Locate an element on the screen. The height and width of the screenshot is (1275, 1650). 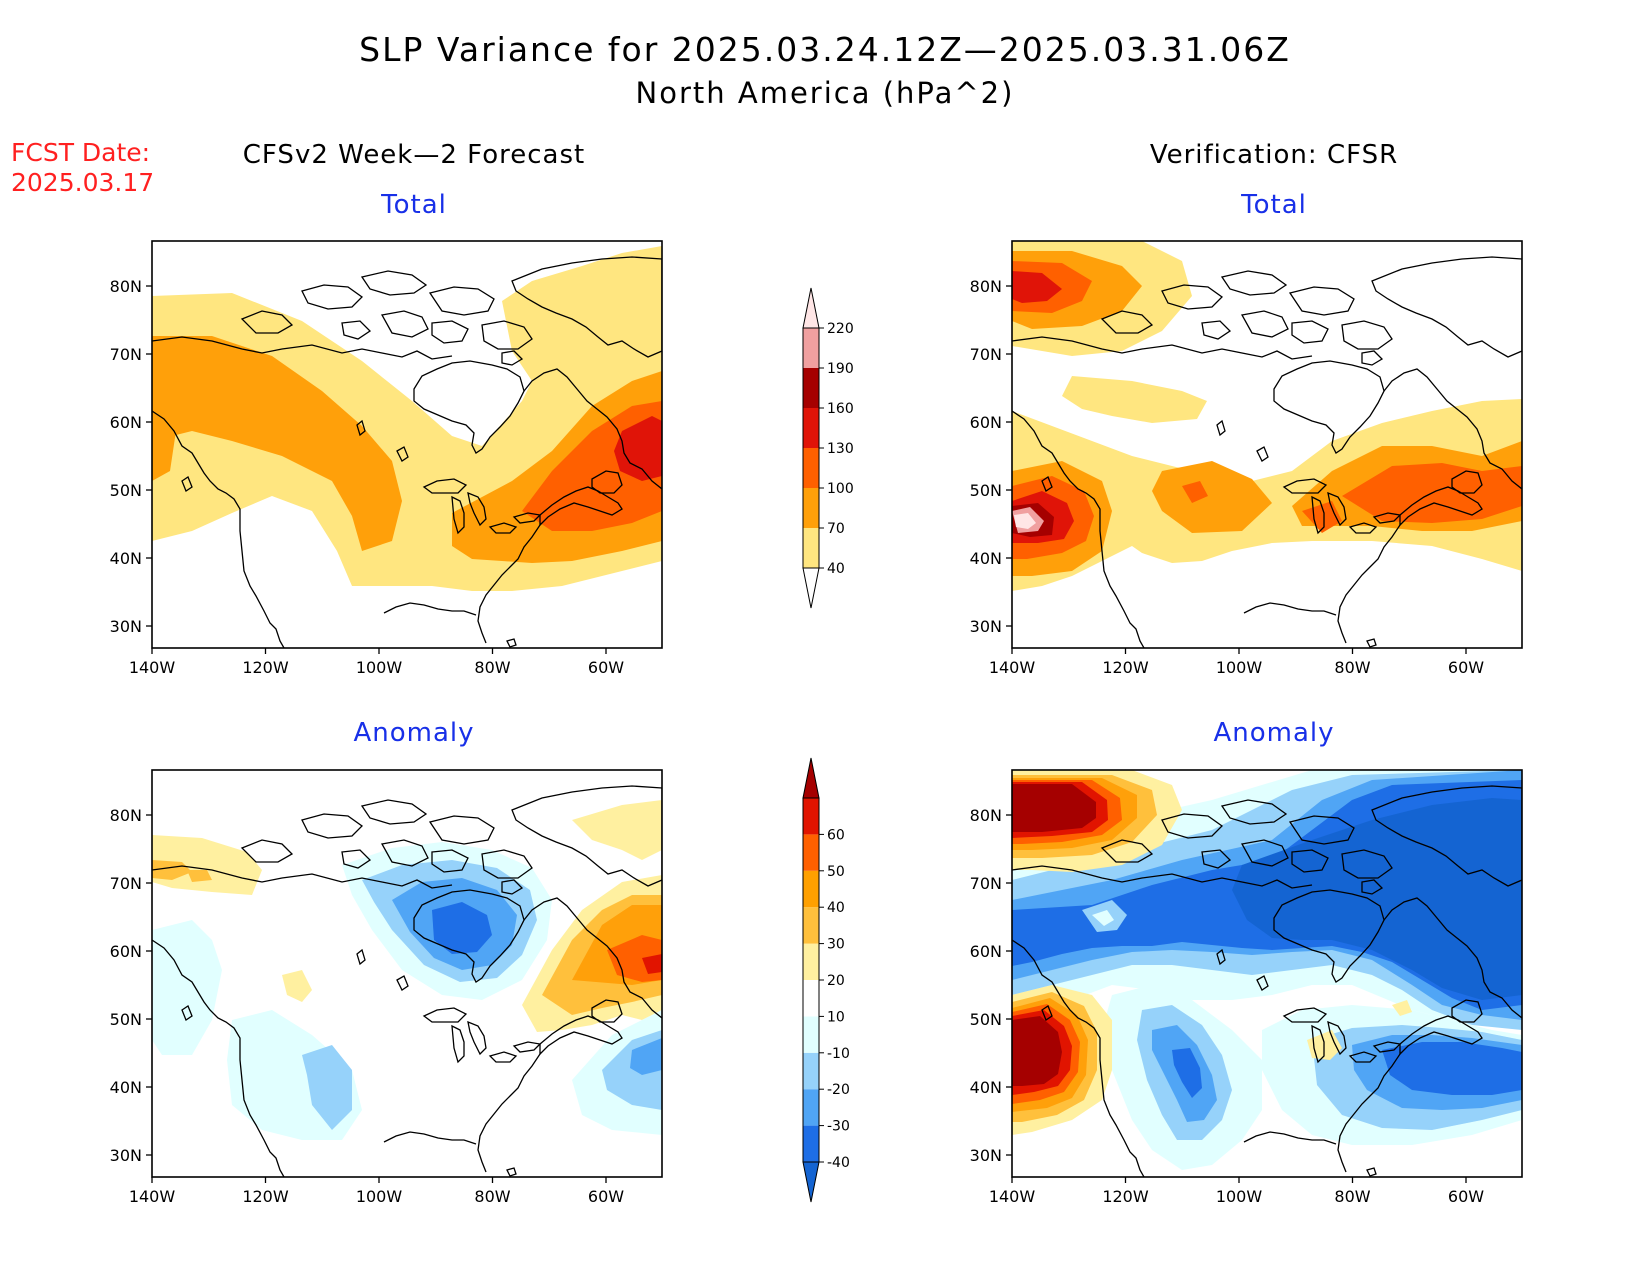
lon-tick-label-forecast-total: 140W is located at coordinates (152, 667).